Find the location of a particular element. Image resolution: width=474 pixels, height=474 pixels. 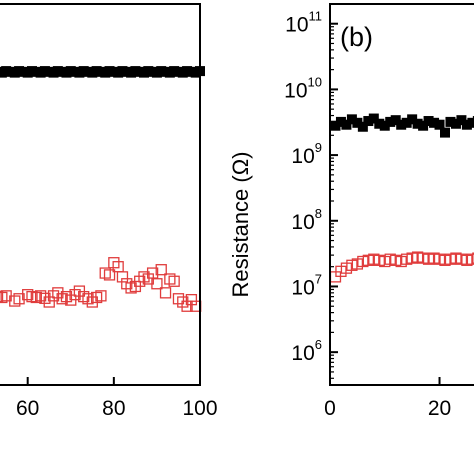

y-tick-label: 10¹⁰ is located at coordinates (303, 88).